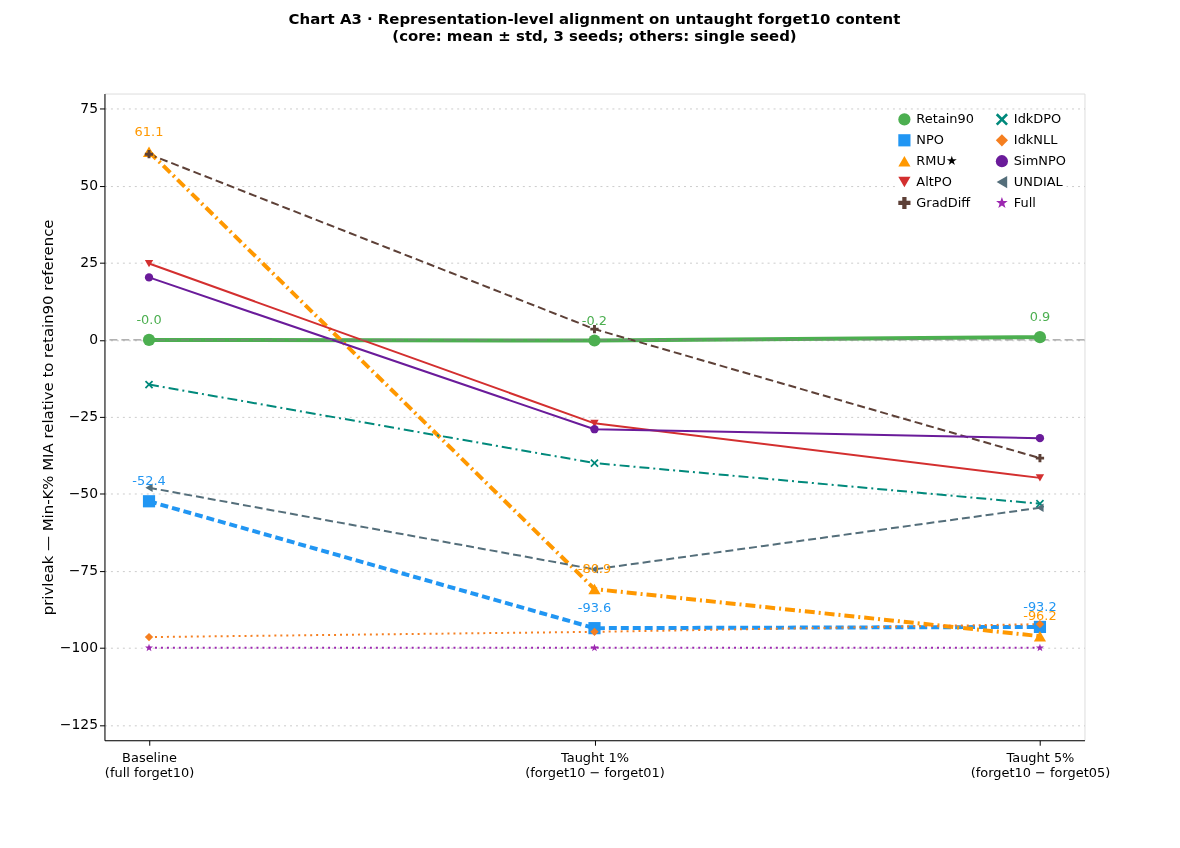 This screenshot has height=848, width=1180. What do you see at coordinates (1039, 161) in the screenshot?
I see `legend-label: SimNPO` at bounding box center [1039, 161].